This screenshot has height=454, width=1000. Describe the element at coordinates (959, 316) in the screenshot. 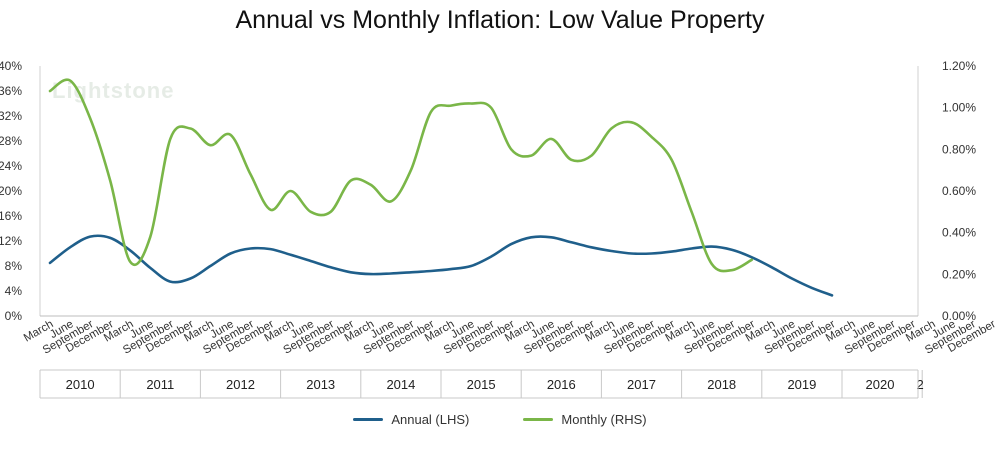

I see `y-right-tick-label: 0.00%` at that location.